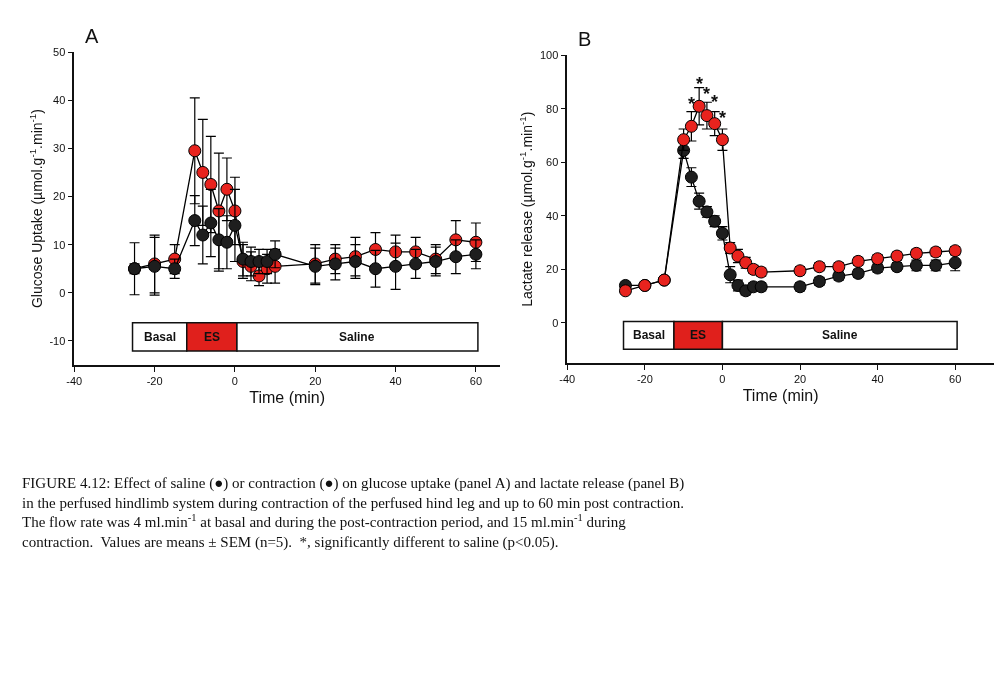 This screenshot has height=676, width=1004. What do you see at coordinates (59, 244) in the screenshot?
I see `y-tick-label: 10` at bounding box center [59, 244].